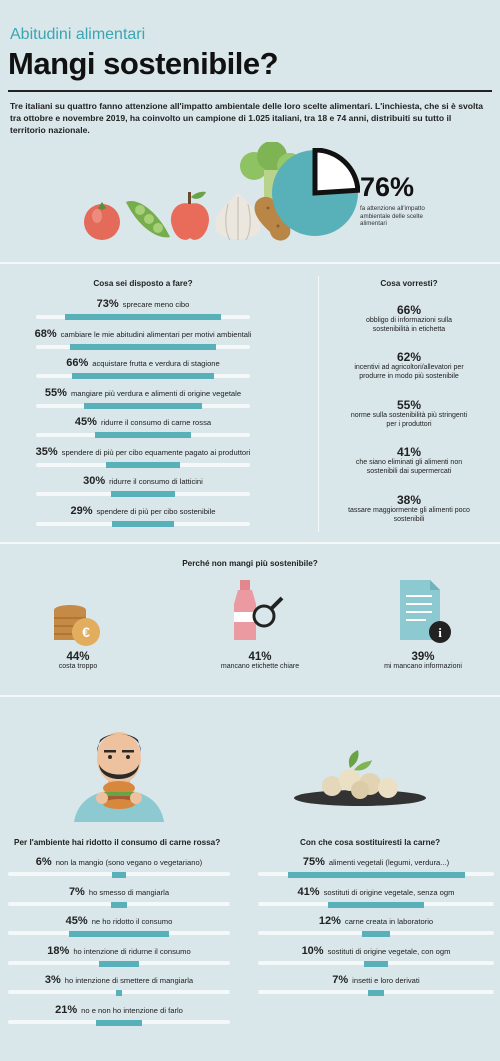  I want to click on bar-row: 3% ho intenzione di smettere di mangiarla, so click(119, 985).